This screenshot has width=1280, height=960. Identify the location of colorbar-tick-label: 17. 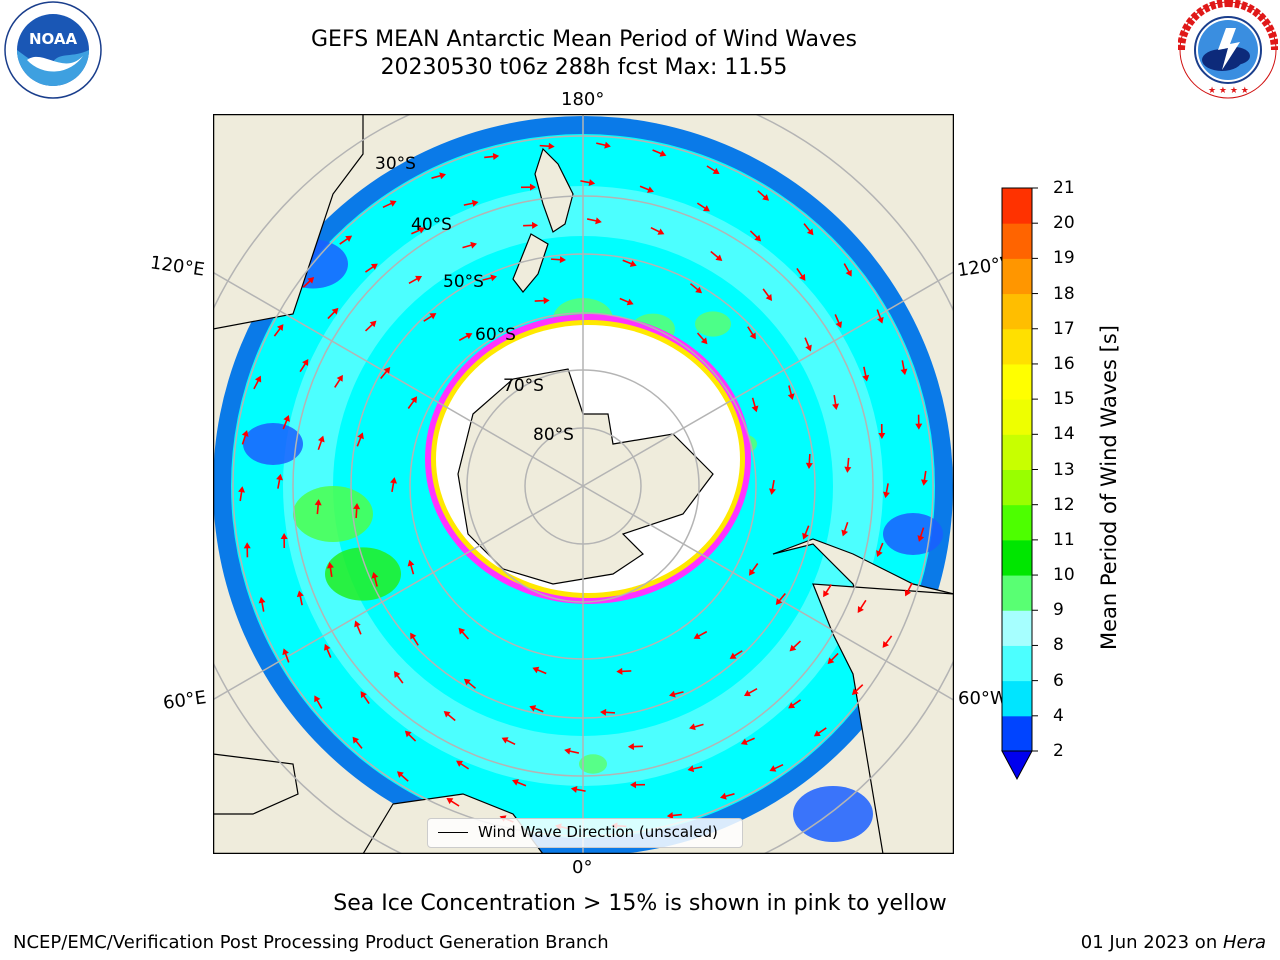
(1064, 328).